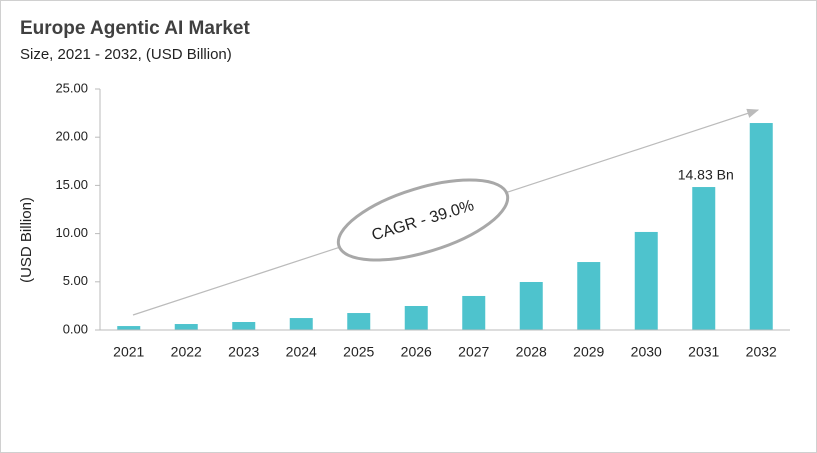  Describe the element at coordinates (706, 175) in the screenshot. I see `value-label: 14.83 Bn` at that location.